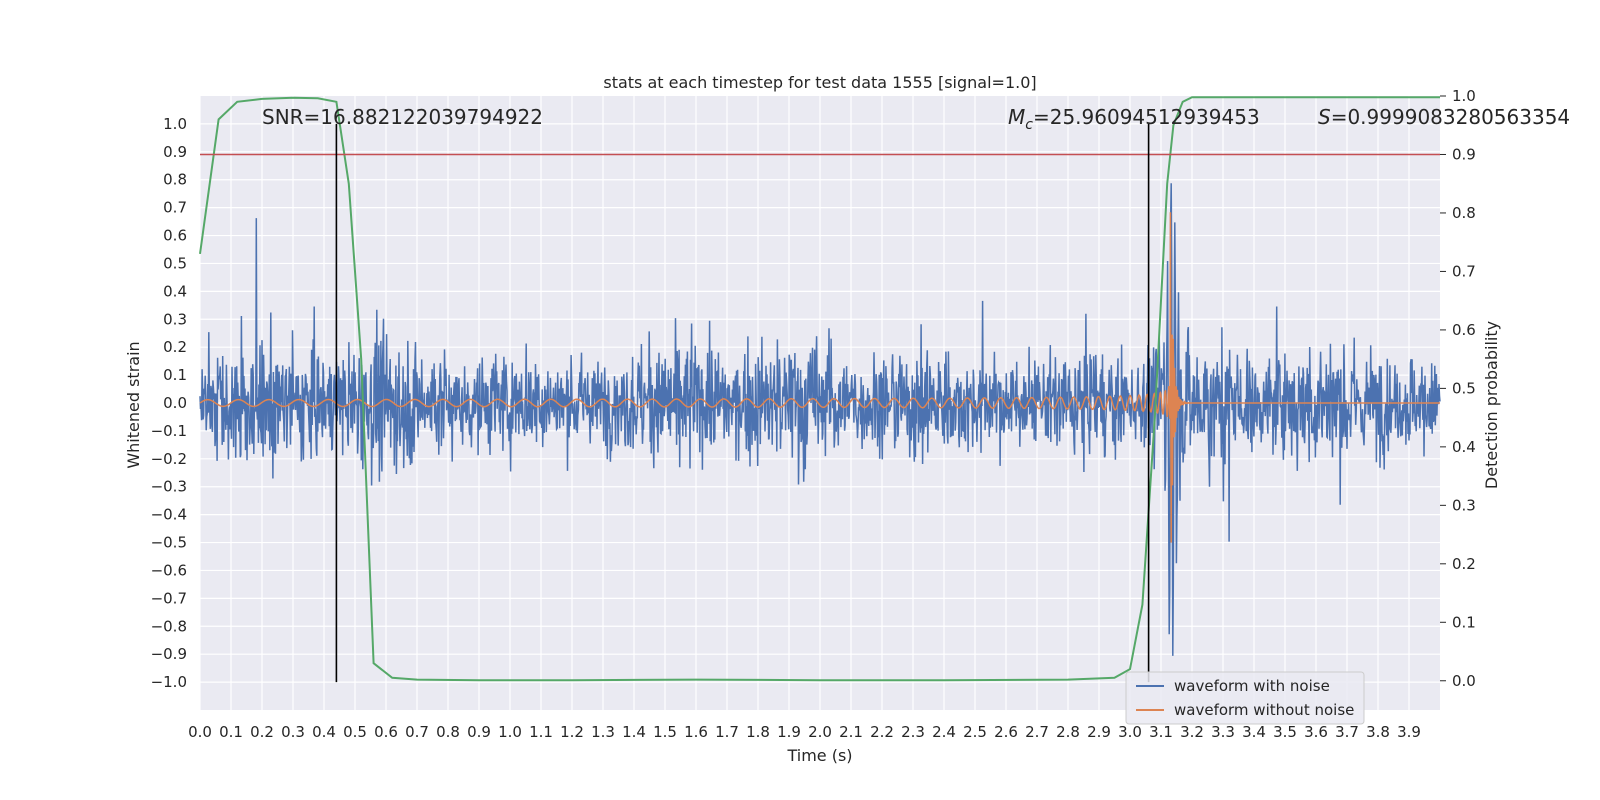 This screenshot has height=800, width=1600. Describe the element at coordinates (1254, 732) in the screenshot. I see `x-tick-label: 3.4` at that location.